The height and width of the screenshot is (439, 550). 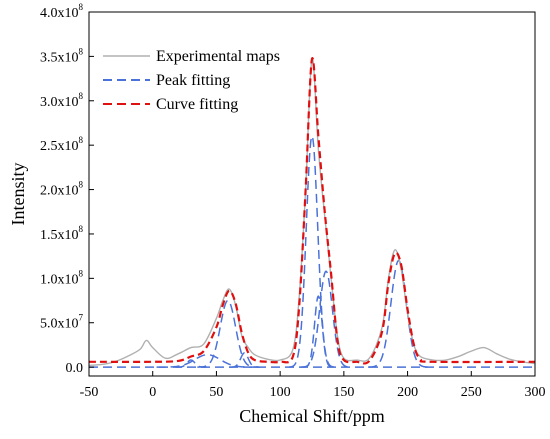 I want to click on y-tick-label: 3.5x10⁸, so click(x=62, y=55).